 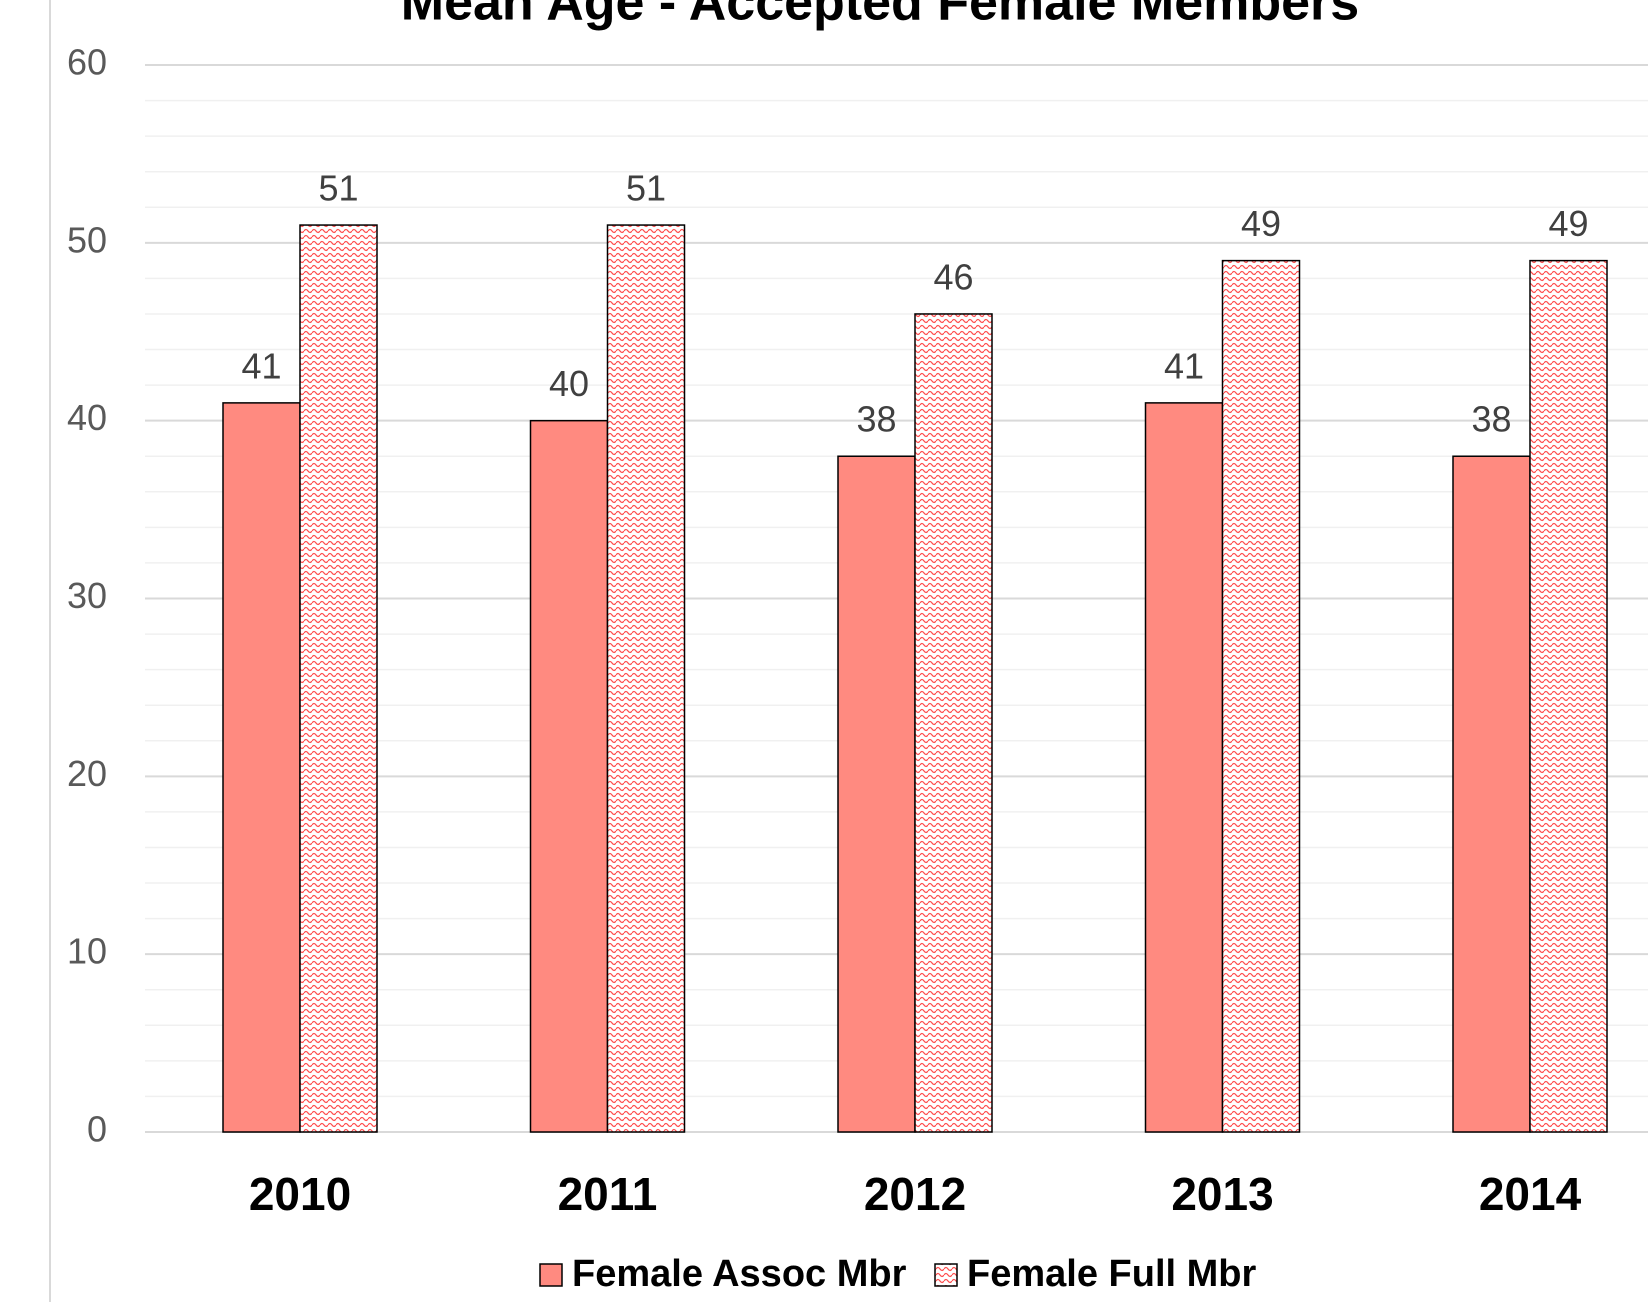 I want to click on value-label: 40, so click(x=569, y=383).